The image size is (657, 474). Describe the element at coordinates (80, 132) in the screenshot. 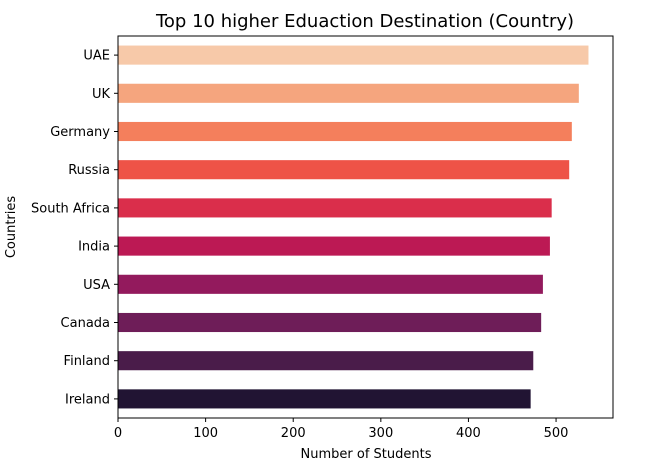

I see `y-tick-label-germany: Germany` at that location.